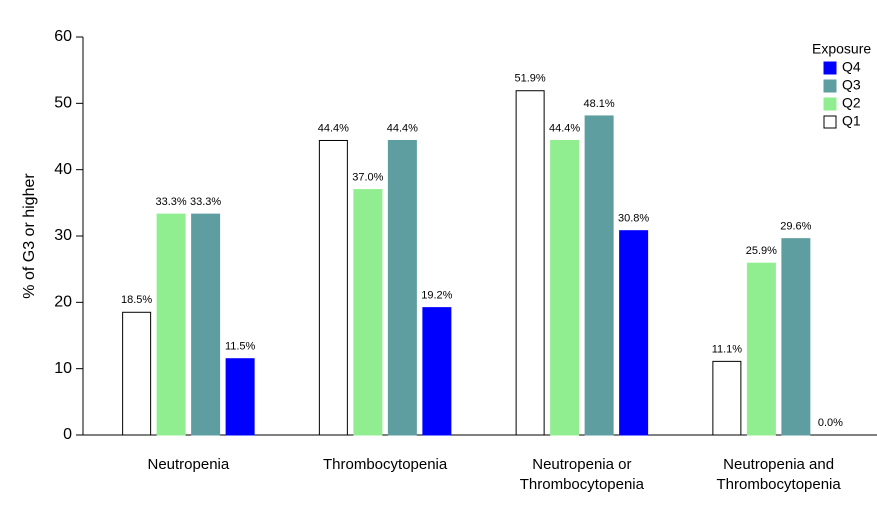  What do you see at coordinates (851, 85) in the screenshot?
I see `legend-label: Q3` at bounding box center [851, 85].